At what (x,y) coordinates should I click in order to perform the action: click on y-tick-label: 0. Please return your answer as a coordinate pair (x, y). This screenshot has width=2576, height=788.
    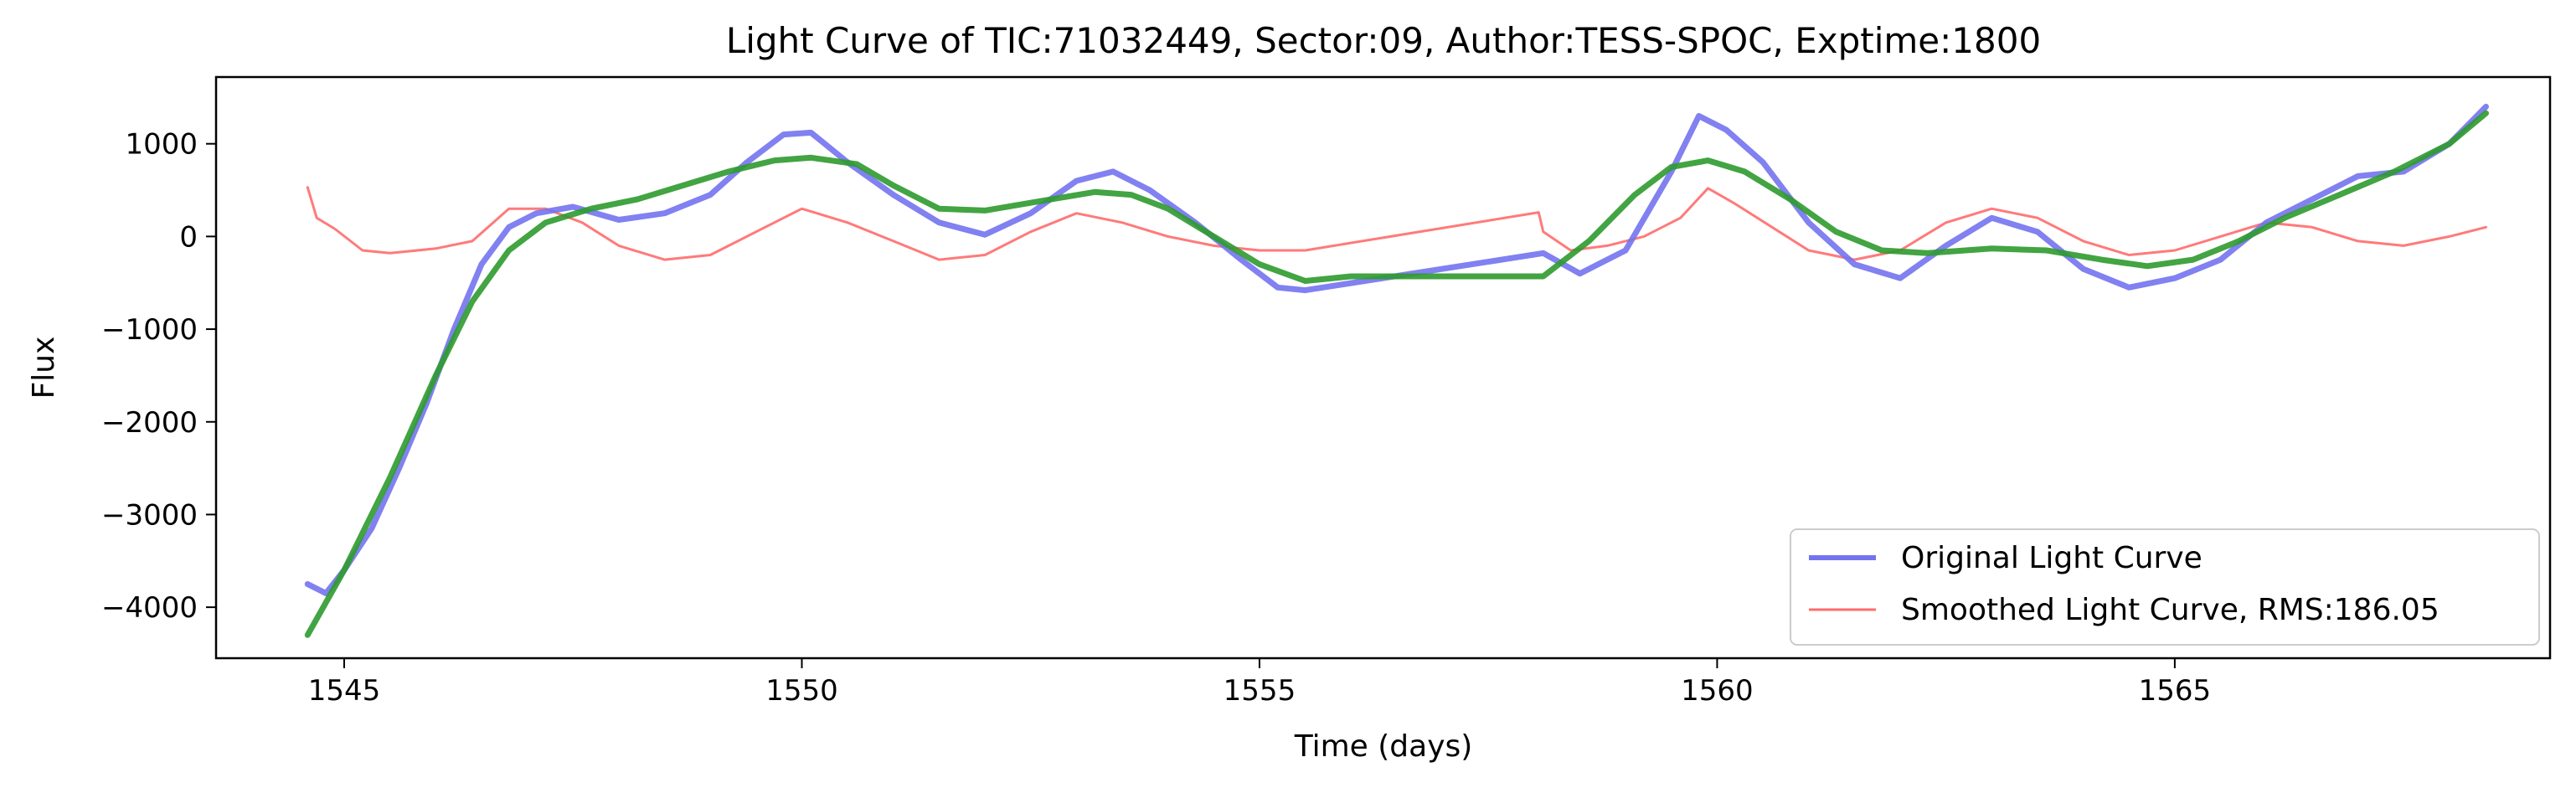
    Looking at the image, I should click on (188, 237).